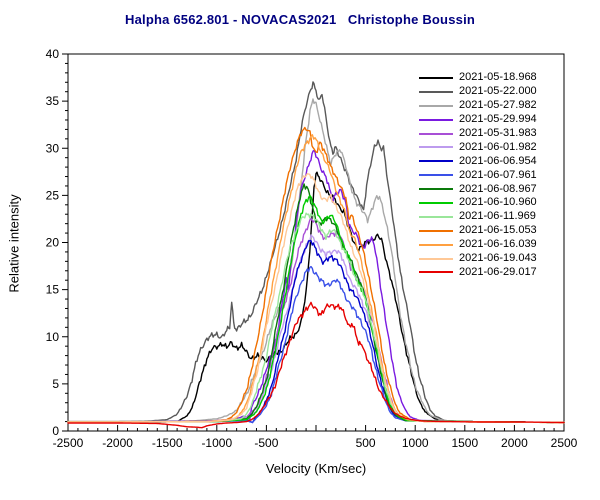  I want to click on legend-item: 2021-05-22.000, so click(478, 92).